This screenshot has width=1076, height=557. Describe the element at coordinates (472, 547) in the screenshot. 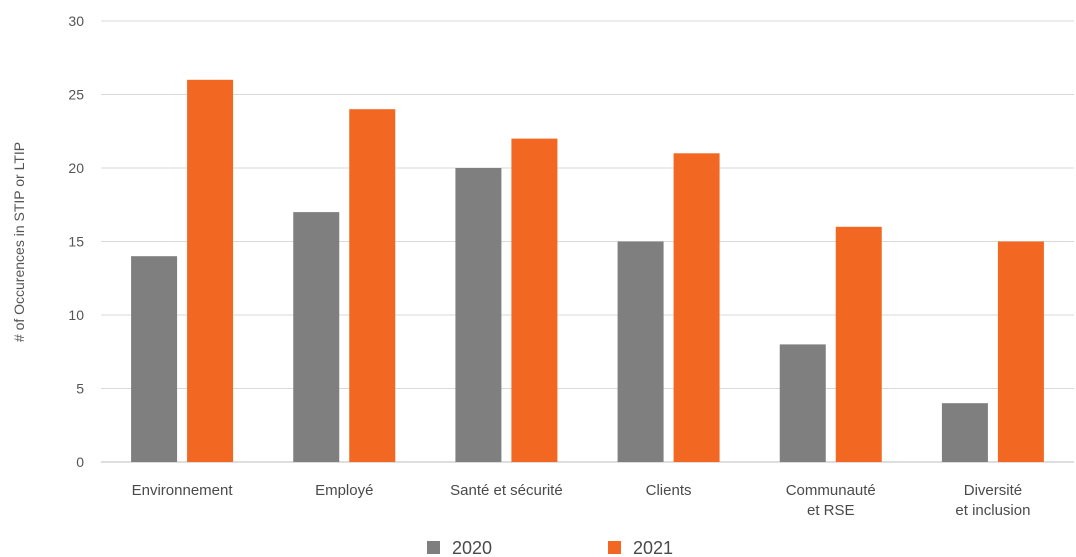

I see `legend-label-2020: 2020` at that location.